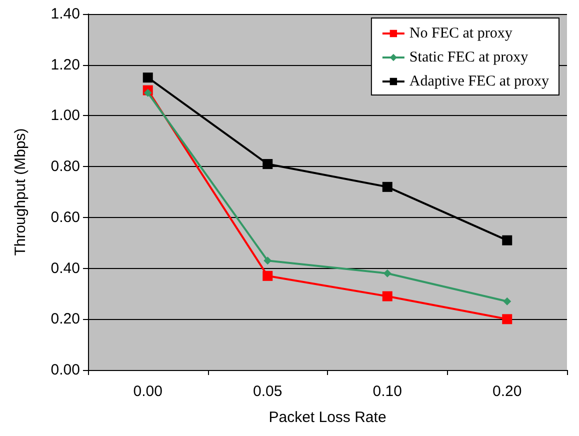  Describe the element at coordinates (65, 167) in the screenshot. I see `y-tick-label: 0.80` at that location.